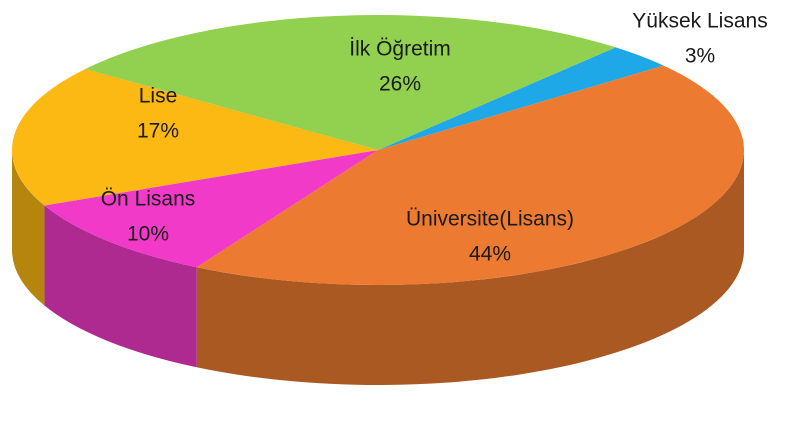 The image size is (802, 432). I want to click on category-label: Lise, so click(158, 96).